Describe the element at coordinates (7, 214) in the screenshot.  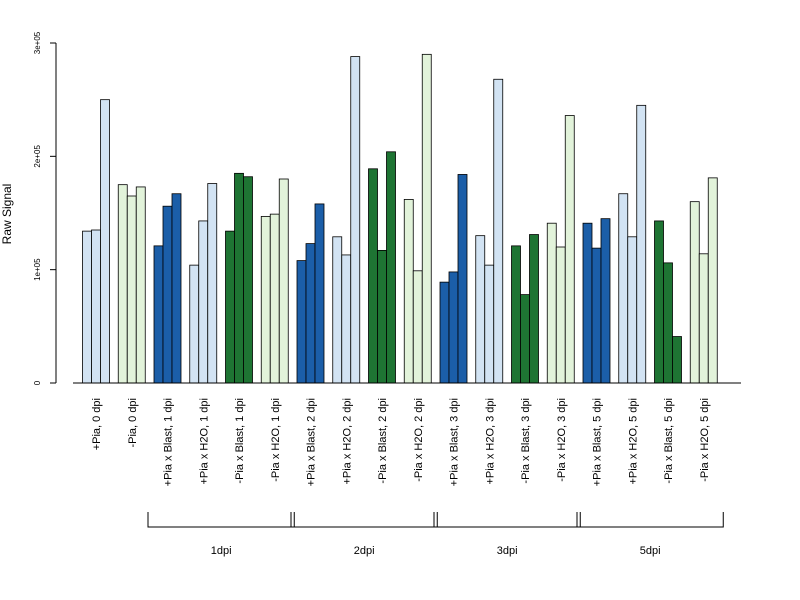
I see `y-axis-title: Raw Signal` at that location.